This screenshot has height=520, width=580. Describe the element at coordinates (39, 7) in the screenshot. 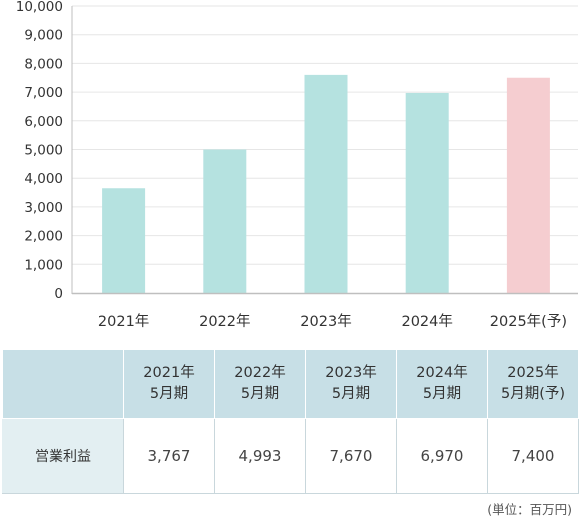

I see `y-tick-label: 10,000` at that location.